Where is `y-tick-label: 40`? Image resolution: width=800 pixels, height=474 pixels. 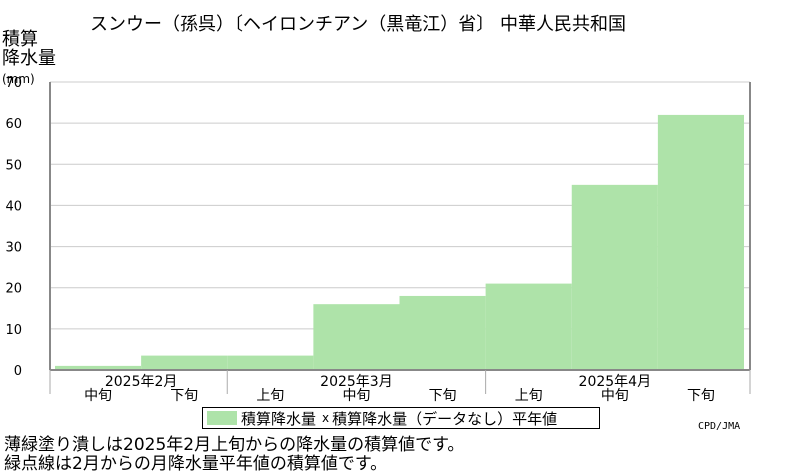
y-tick-label: 40 is located at coordinates (13, 206).